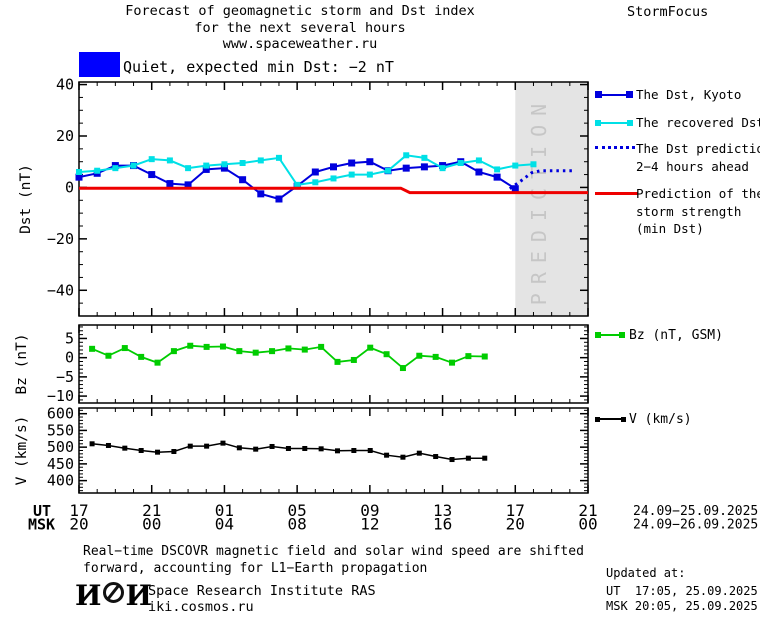 The height and width of the screenshot is (620, 760). Describe the element at coordinates (300, 44) in the screenshot. I see `site-url: www.spaceweather.ru` at that location.